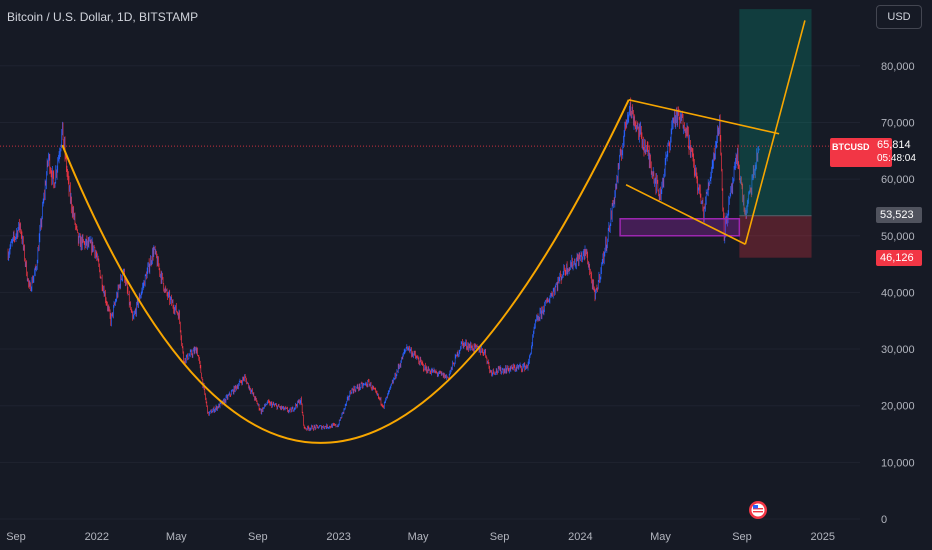 The image size is (932, 550). Describe the element at coordinates (851, 147) in the screenshot. I see `price-label-symbol: BTCUSD` at that location.